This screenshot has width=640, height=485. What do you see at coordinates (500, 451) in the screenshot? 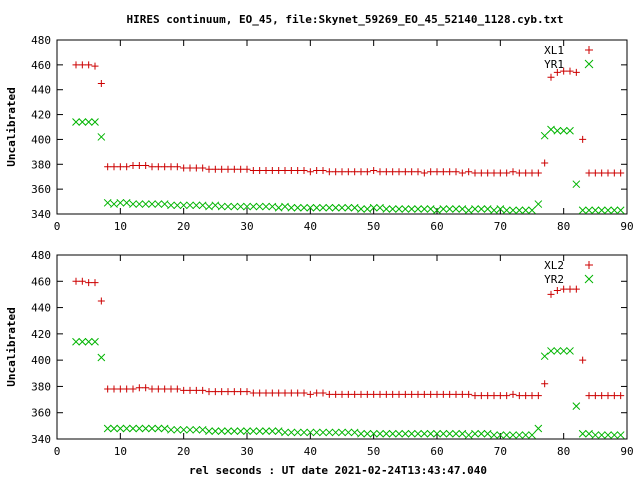
I see `x-tick-label: 70` at bounding box center [500, 451].